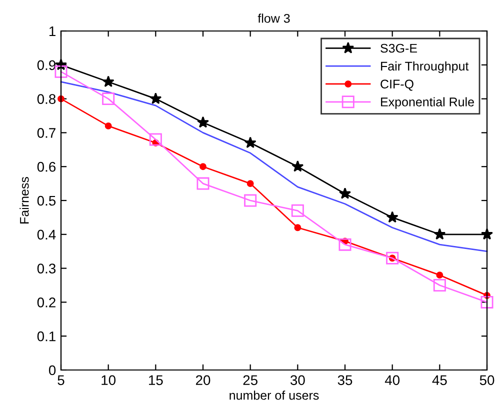 The height and width of the screenshot is (406, 496). I want to click on x-tick-label: 40, so click(392, 380).